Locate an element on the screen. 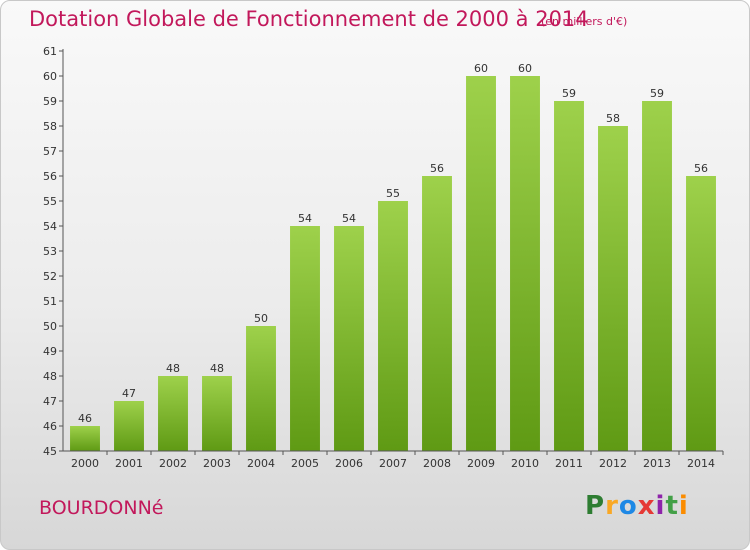 The image size is (750, 550). logo-letter: r is located at coordinates (612, 506).